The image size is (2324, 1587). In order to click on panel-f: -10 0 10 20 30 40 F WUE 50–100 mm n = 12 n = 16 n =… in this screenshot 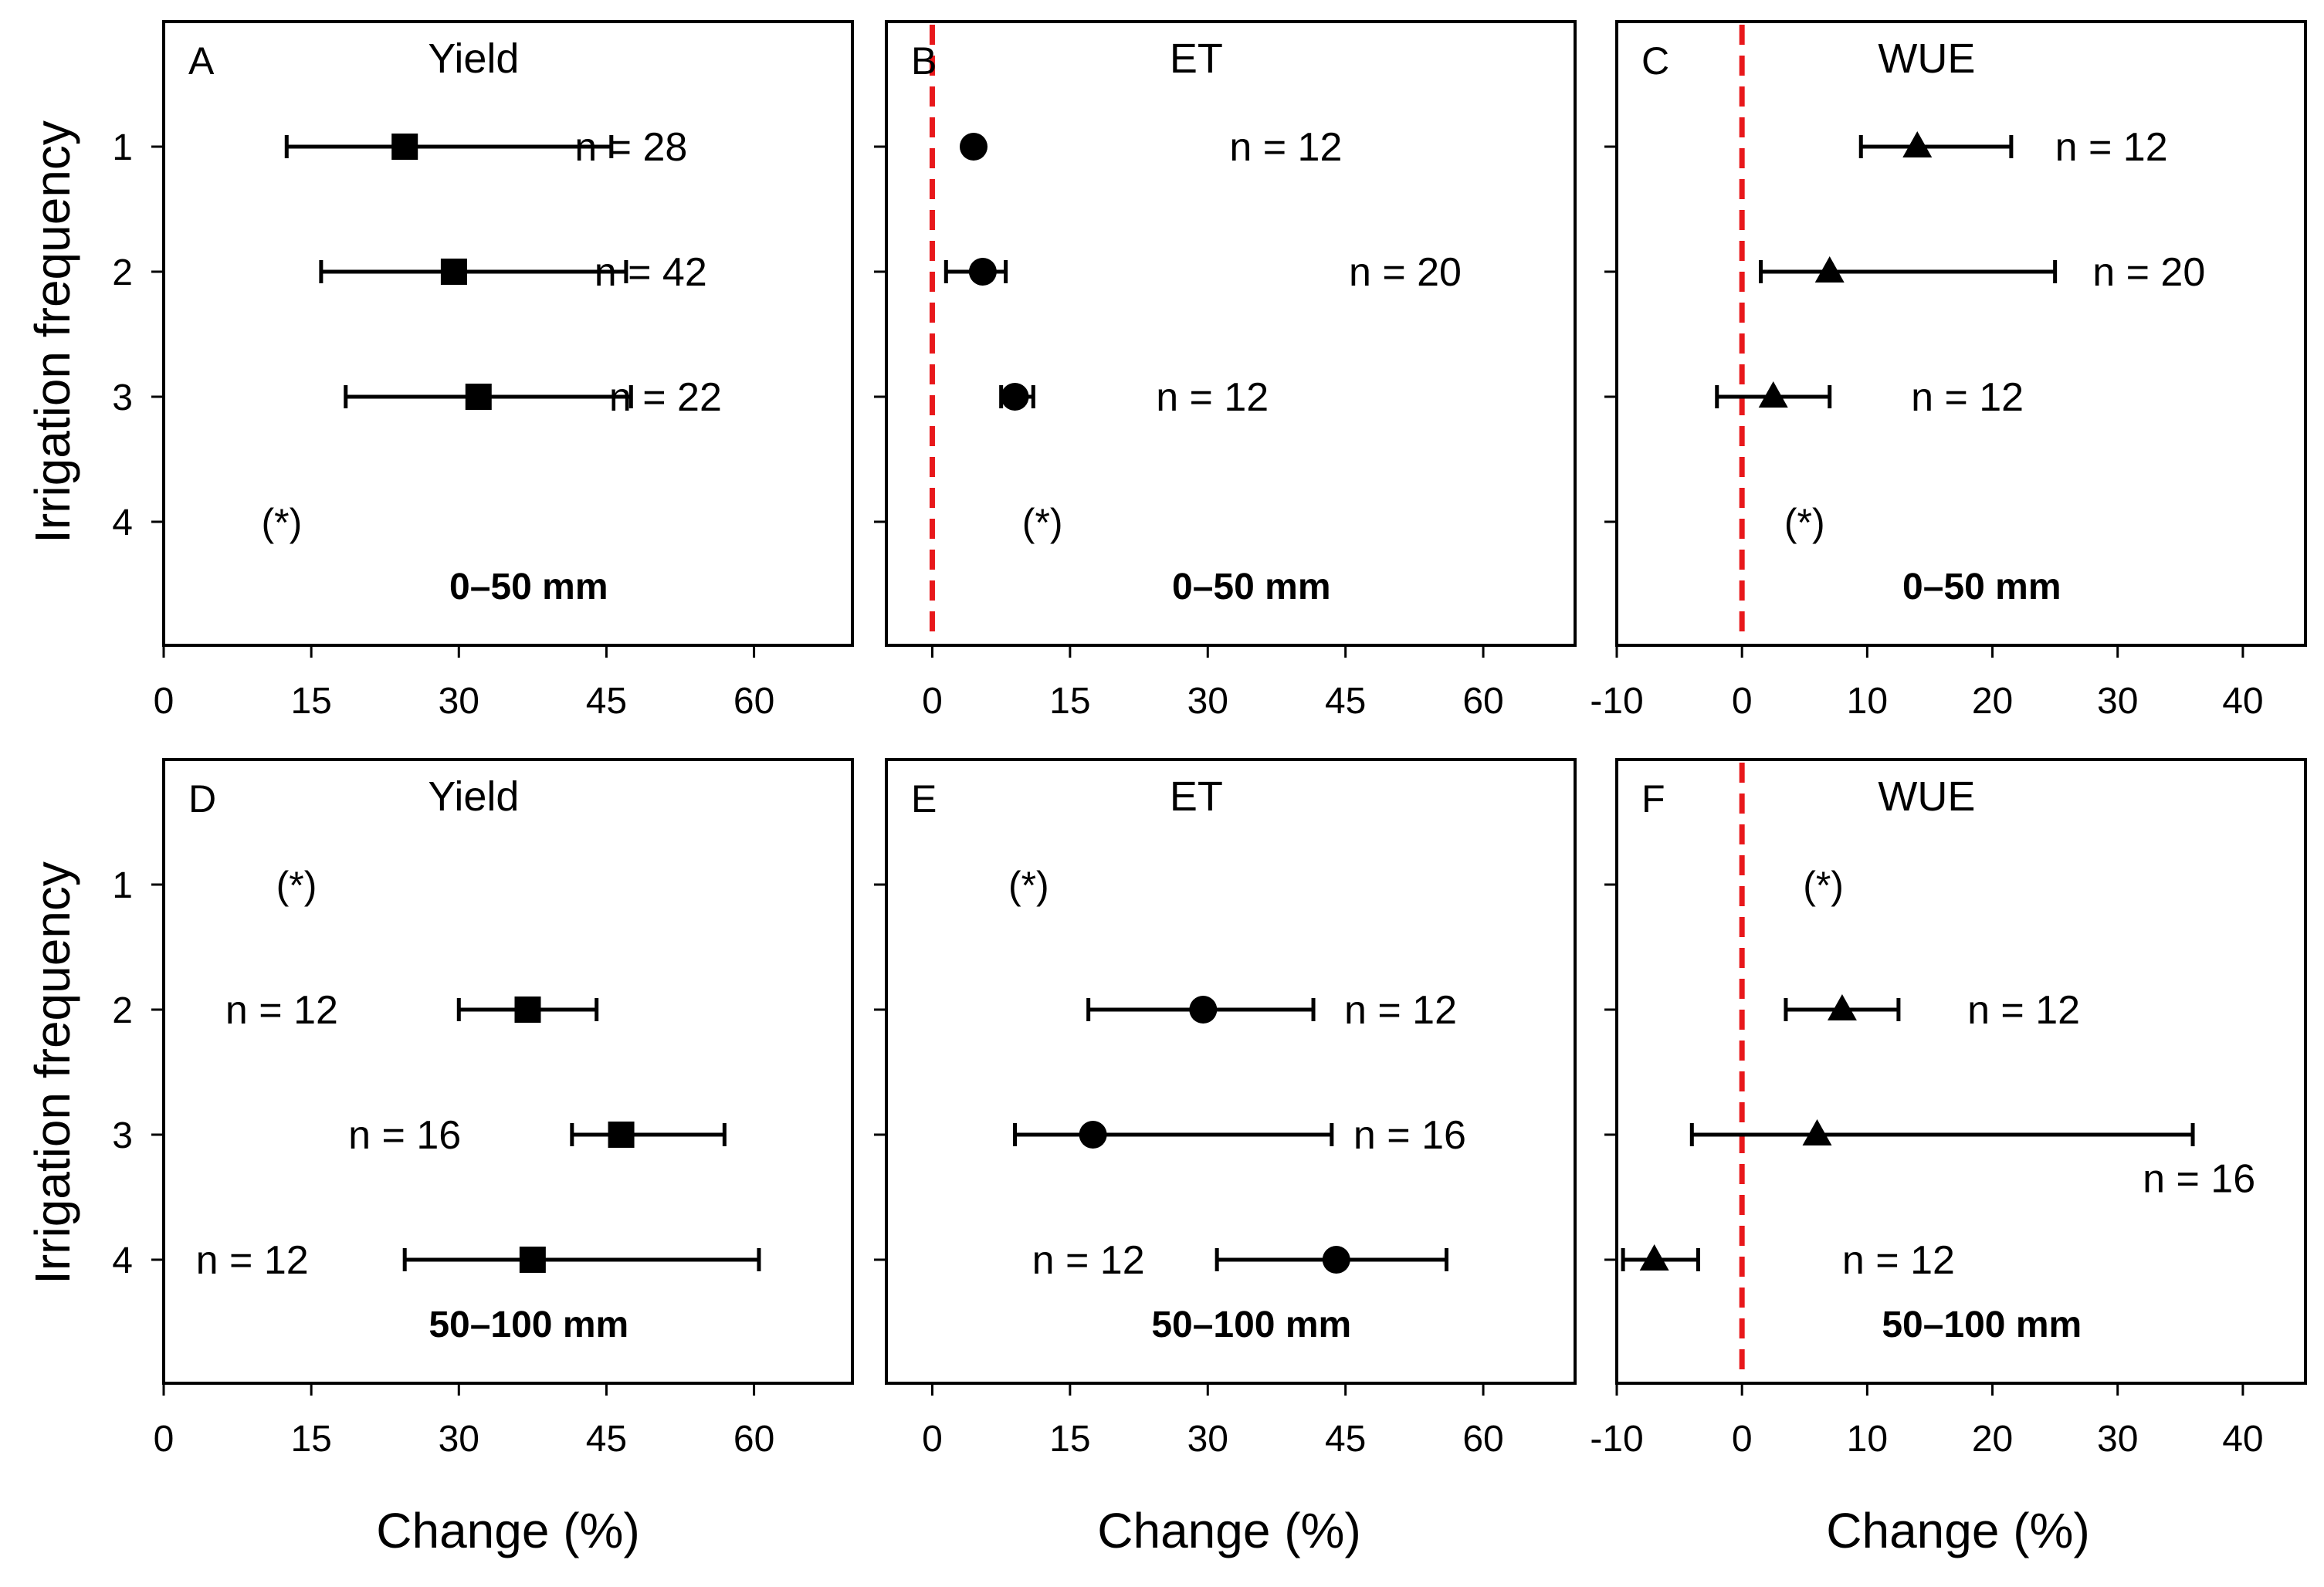, I will do `click(1948, 1109)`.